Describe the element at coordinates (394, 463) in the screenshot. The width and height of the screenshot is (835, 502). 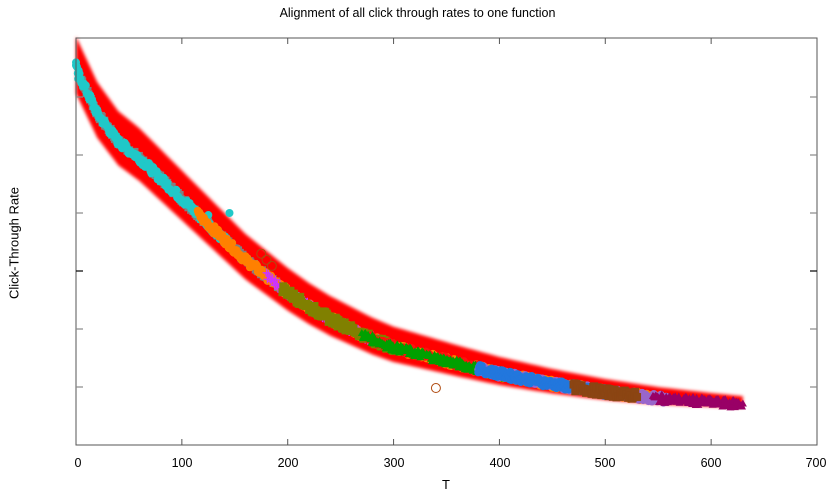
I see `x-tick-label: 300` at that location.